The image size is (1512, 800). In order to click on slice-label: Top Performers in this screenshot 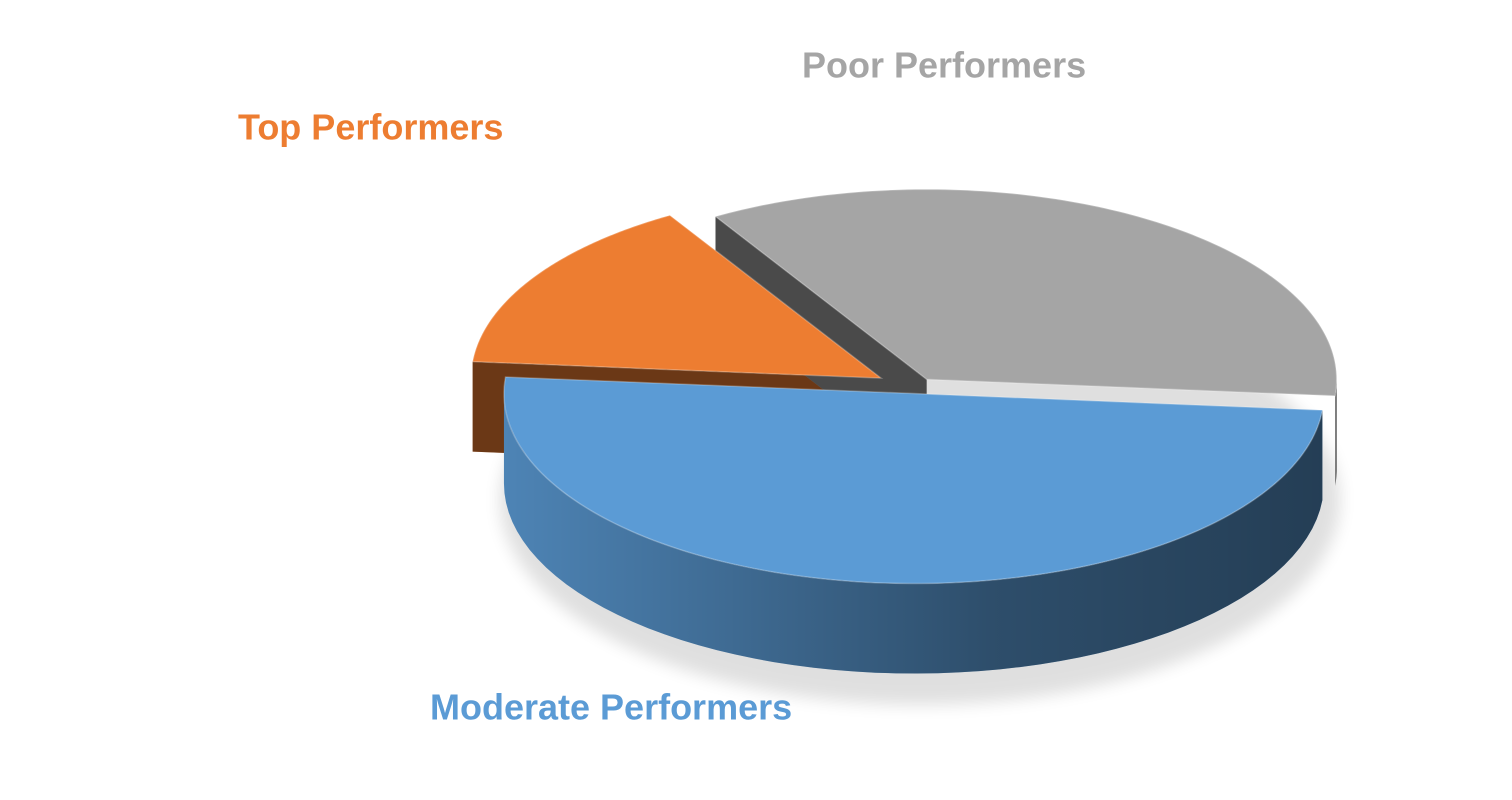, I will do `click(370, 127)`.